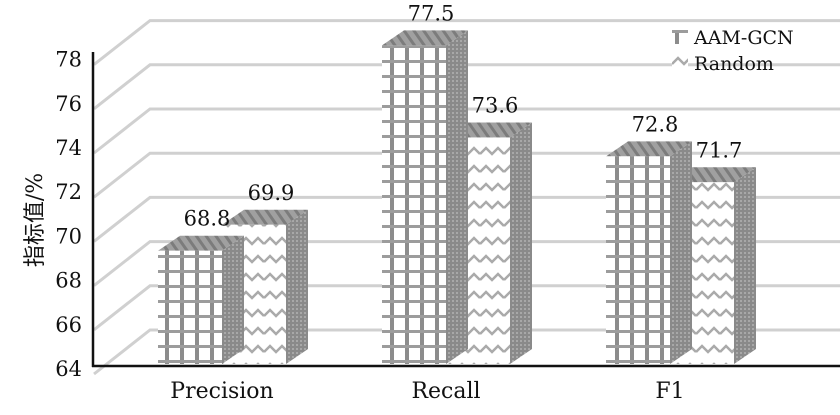 Image resolution: width=840 pixels, height=415 pixels. Describe the element at coordinates (68, 192) in the screenshot. I see `y-tick-label: 72` at that location.